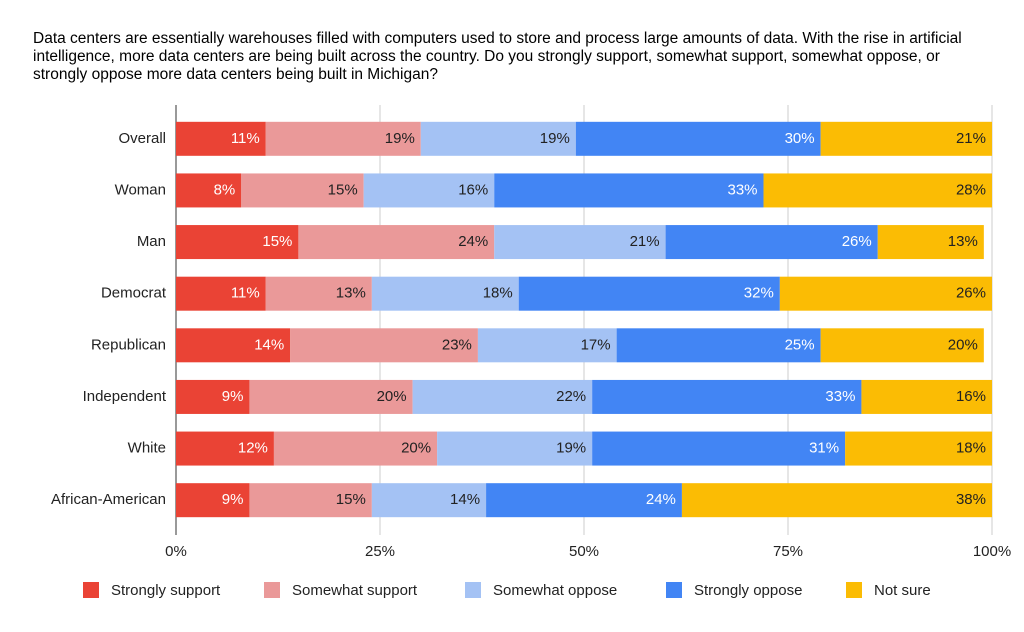 The image size is (1024, 632). I want to click on y-tick-label: Overall, so click(142, 138).